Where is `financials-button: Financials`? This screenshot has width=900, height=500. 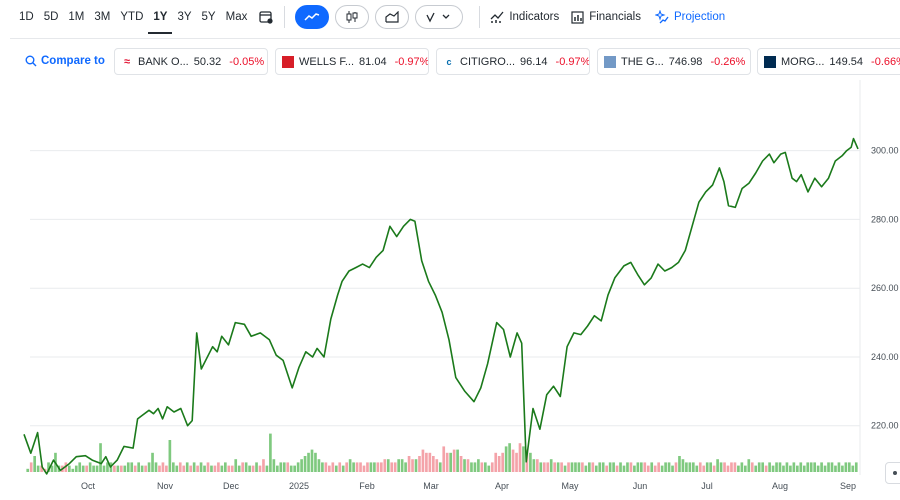 financials-button: Financials is located at coordinates (606, 17).